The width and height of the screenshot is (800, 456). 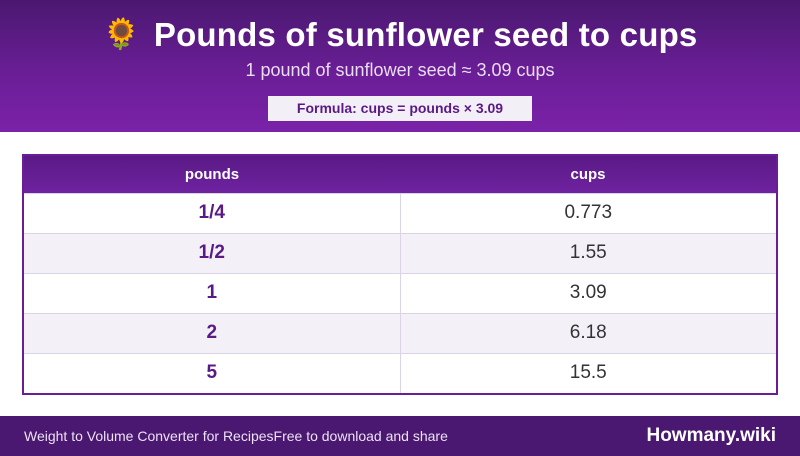 I want to click on cell-cups: 1.55, so click(x=588, y=252).